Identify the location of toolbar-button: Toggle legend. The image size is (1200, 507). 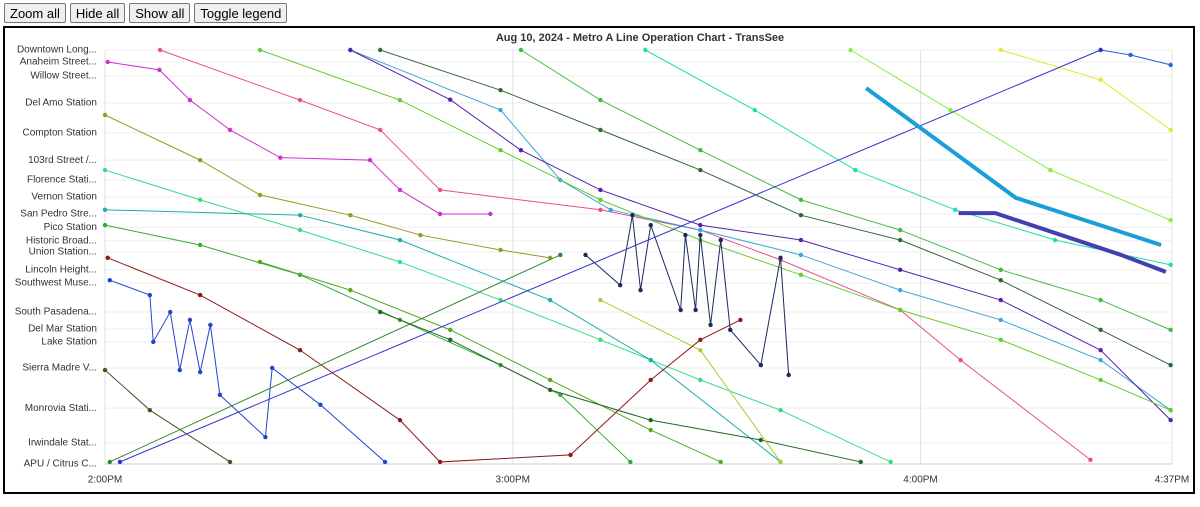
(241, 13).